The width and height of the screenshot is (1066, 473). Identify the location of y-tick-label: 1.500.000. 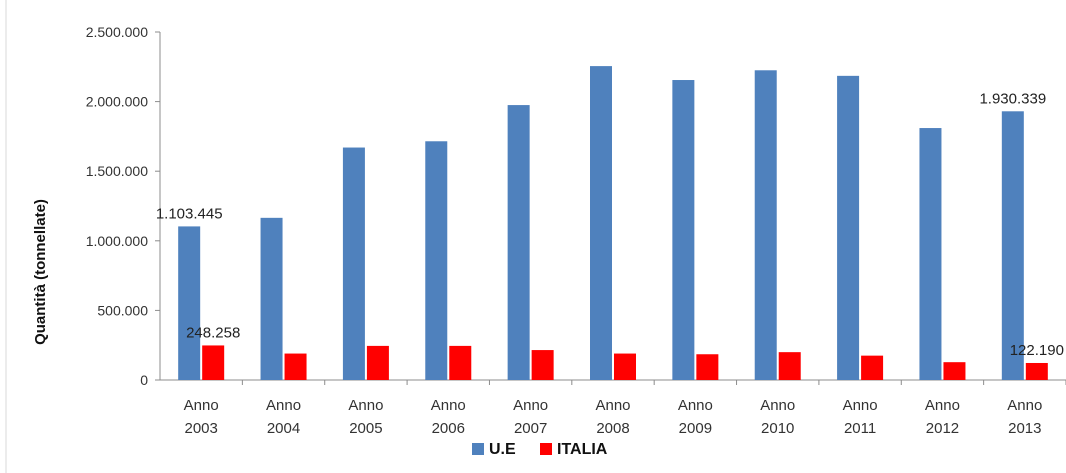
(117, 171).